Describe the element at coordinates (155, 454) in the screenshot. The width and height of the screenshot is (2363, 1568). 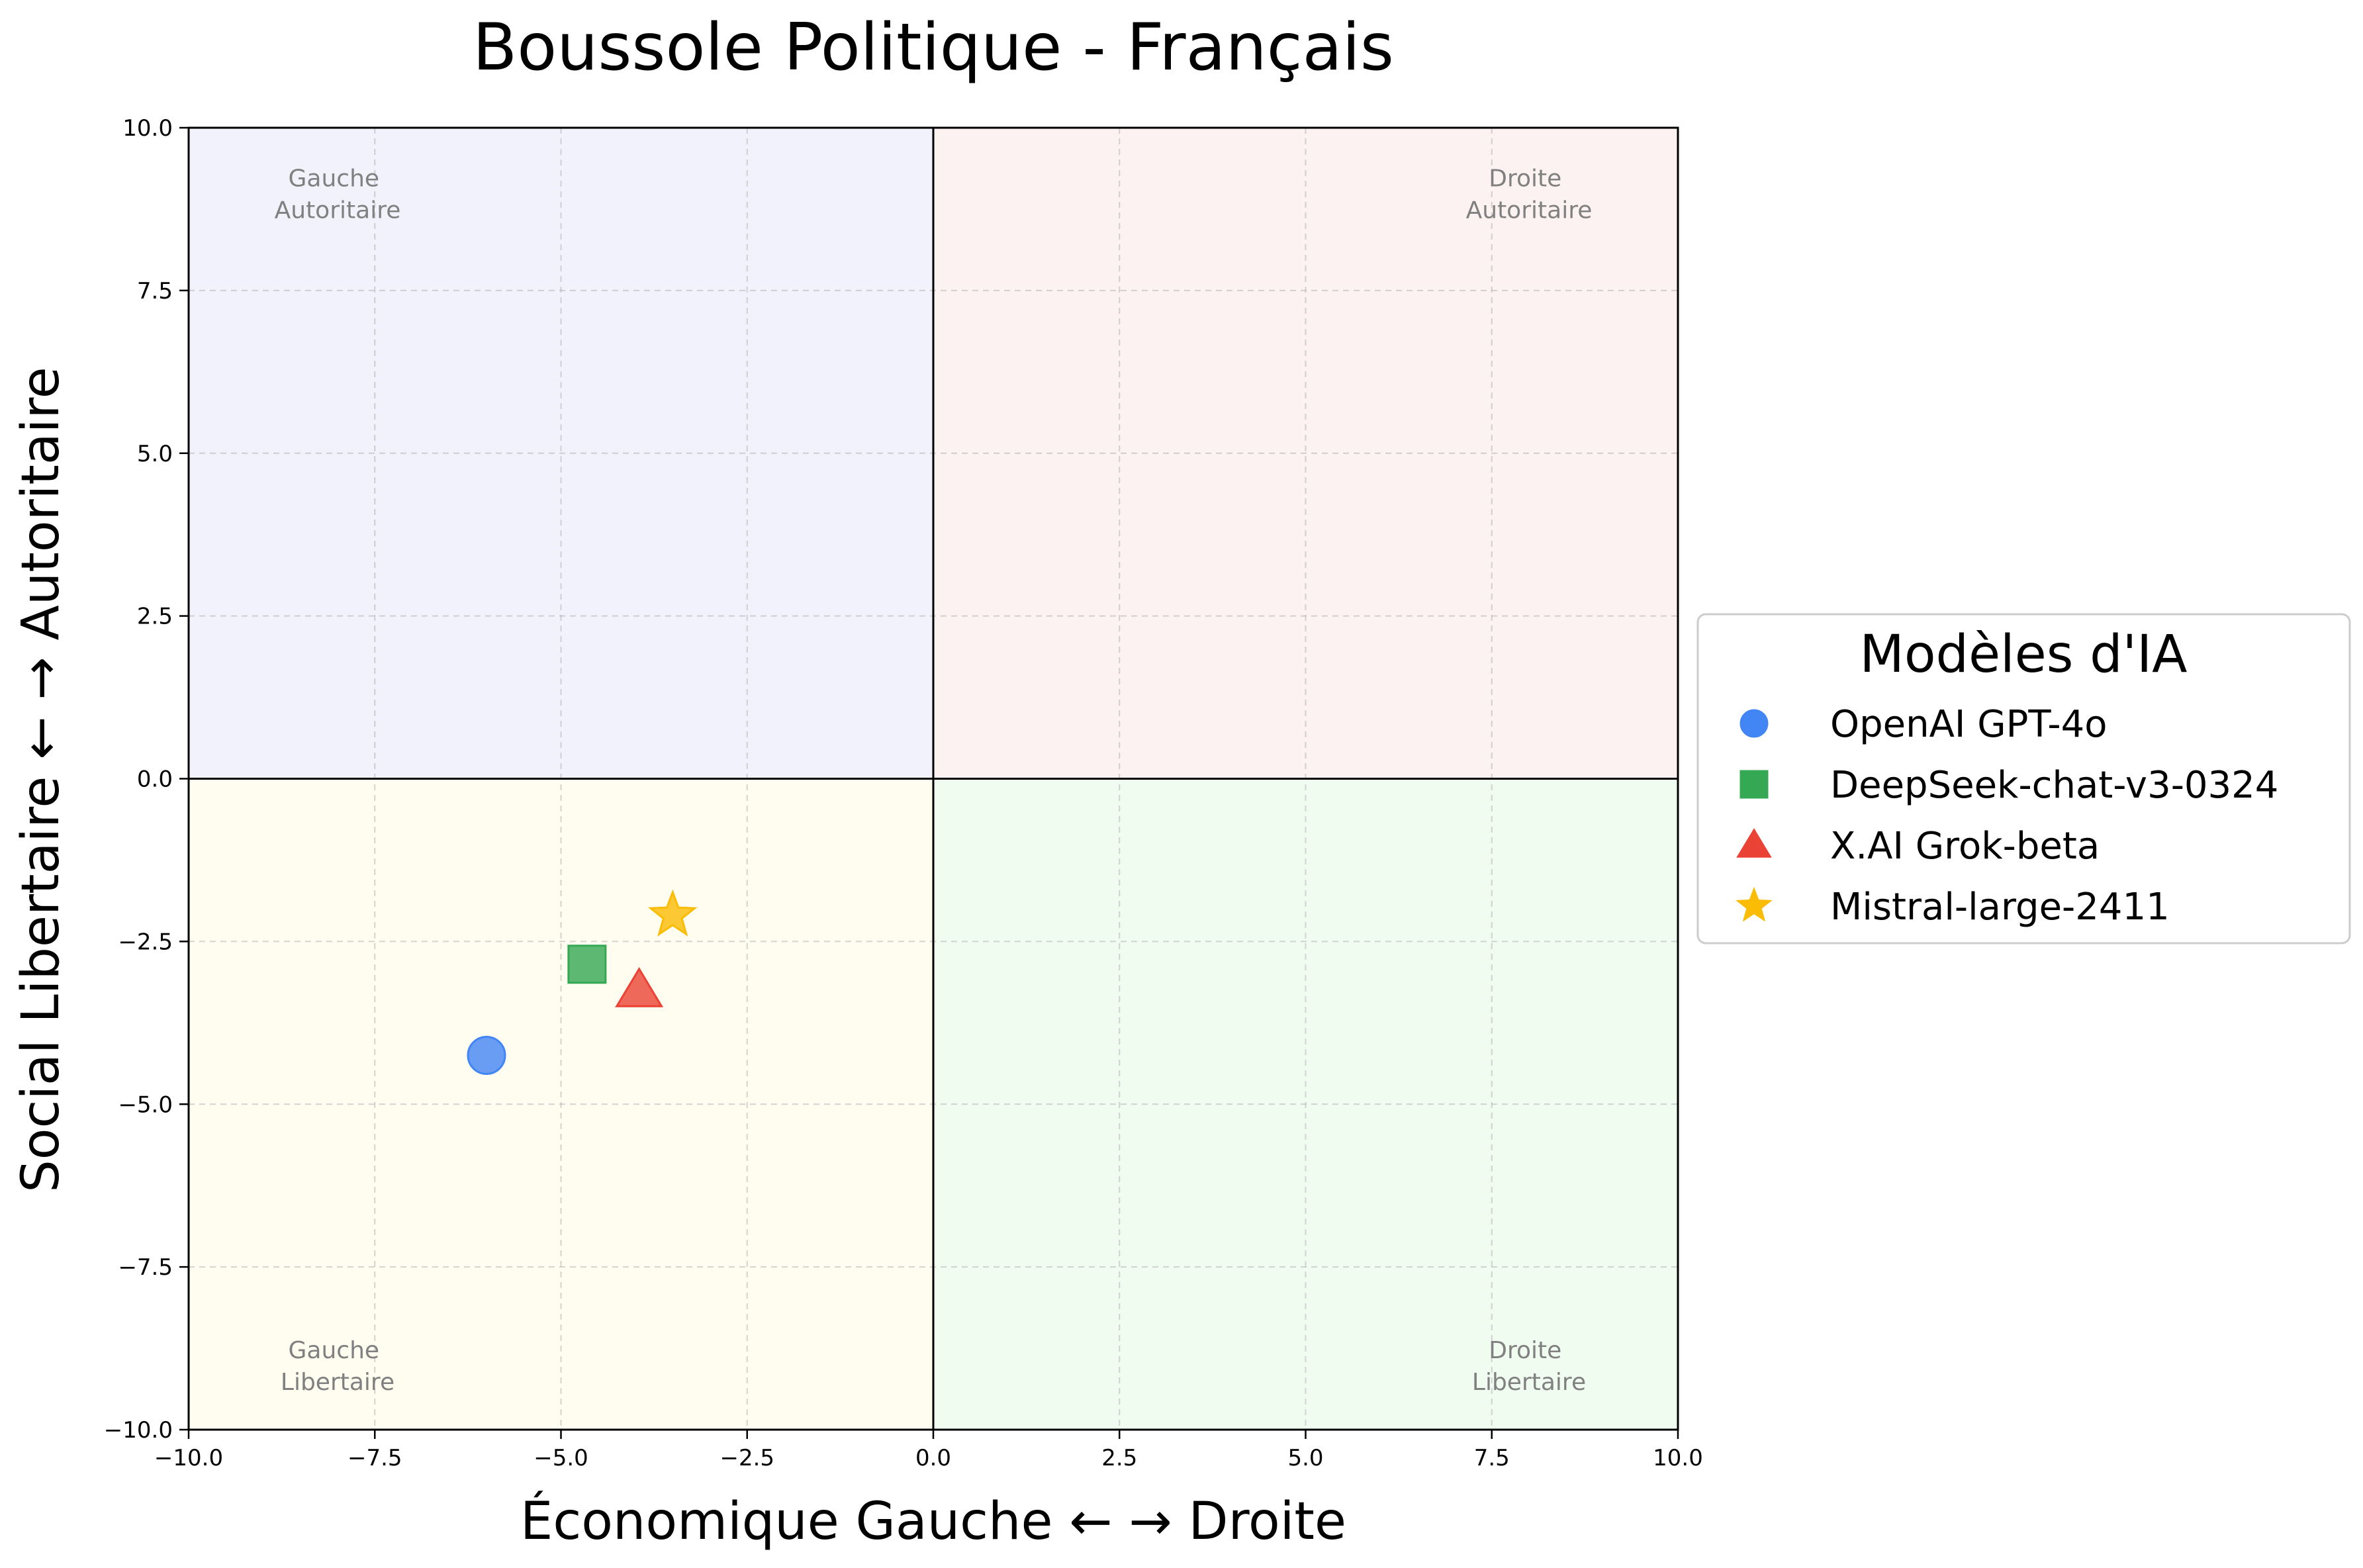
I see `y-tick-label: 5.0` at that location.